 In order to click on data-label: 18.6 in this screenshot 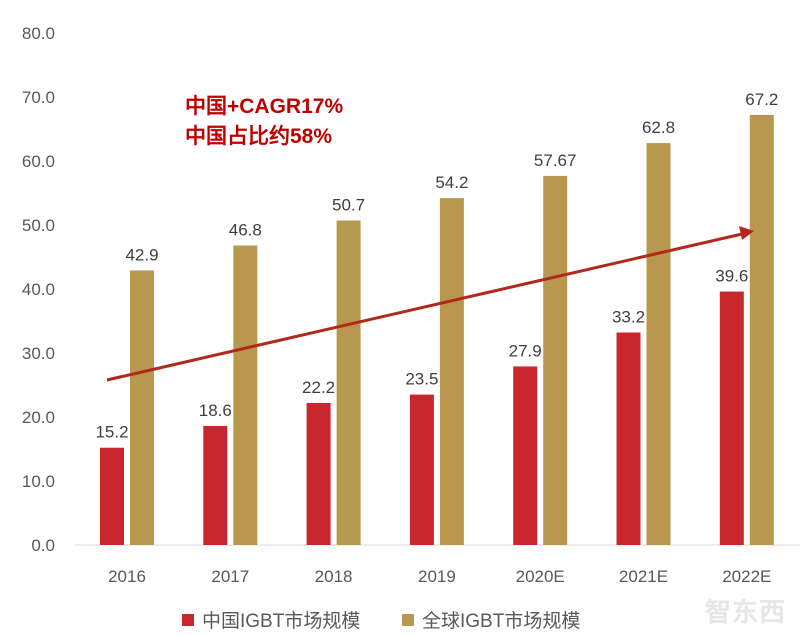, I will do `click(215, 410)`.